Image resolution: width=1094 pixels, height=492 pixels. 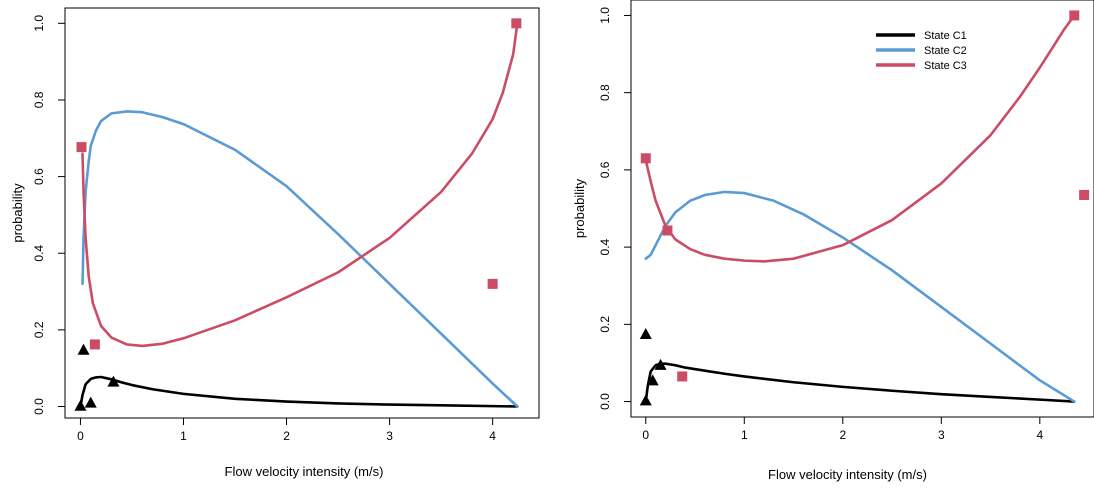 I want to click on panel-1-x-tick-label: 4, so click(x=492, y=436).